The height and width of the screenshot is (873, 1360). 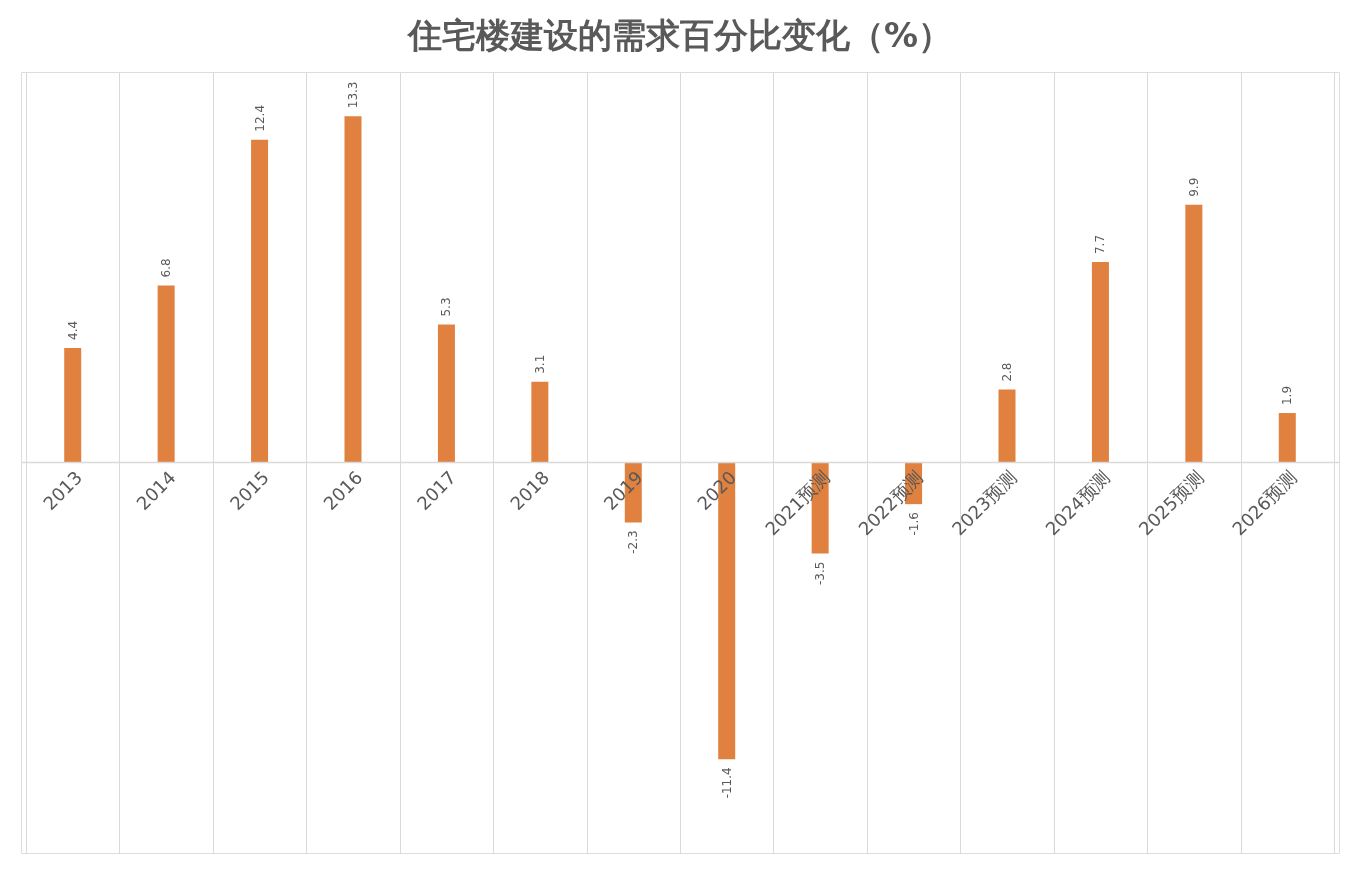 I want to click on data-label: -11.4, so click(x=726, y=783).